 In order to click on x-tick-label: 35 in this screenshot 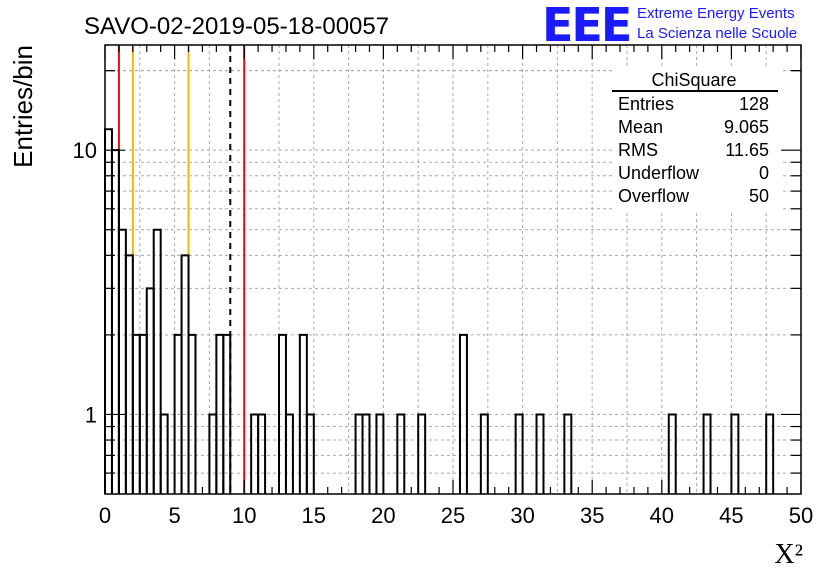, I will do `click(592, 515)`.